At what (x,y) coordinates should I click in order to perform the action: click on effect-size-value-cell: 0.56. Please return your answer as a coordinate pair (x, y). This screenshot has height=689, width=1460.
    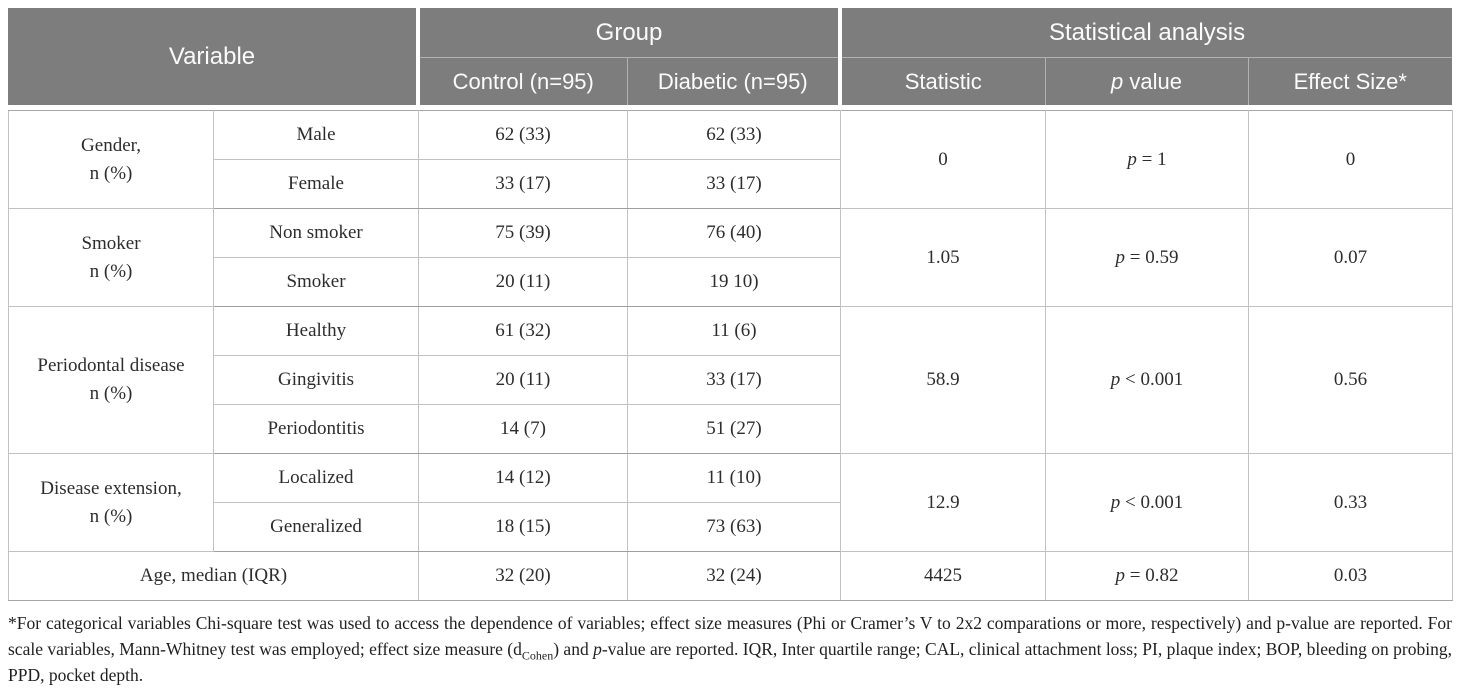
    Looking at the image, I should click on (1350, 380).